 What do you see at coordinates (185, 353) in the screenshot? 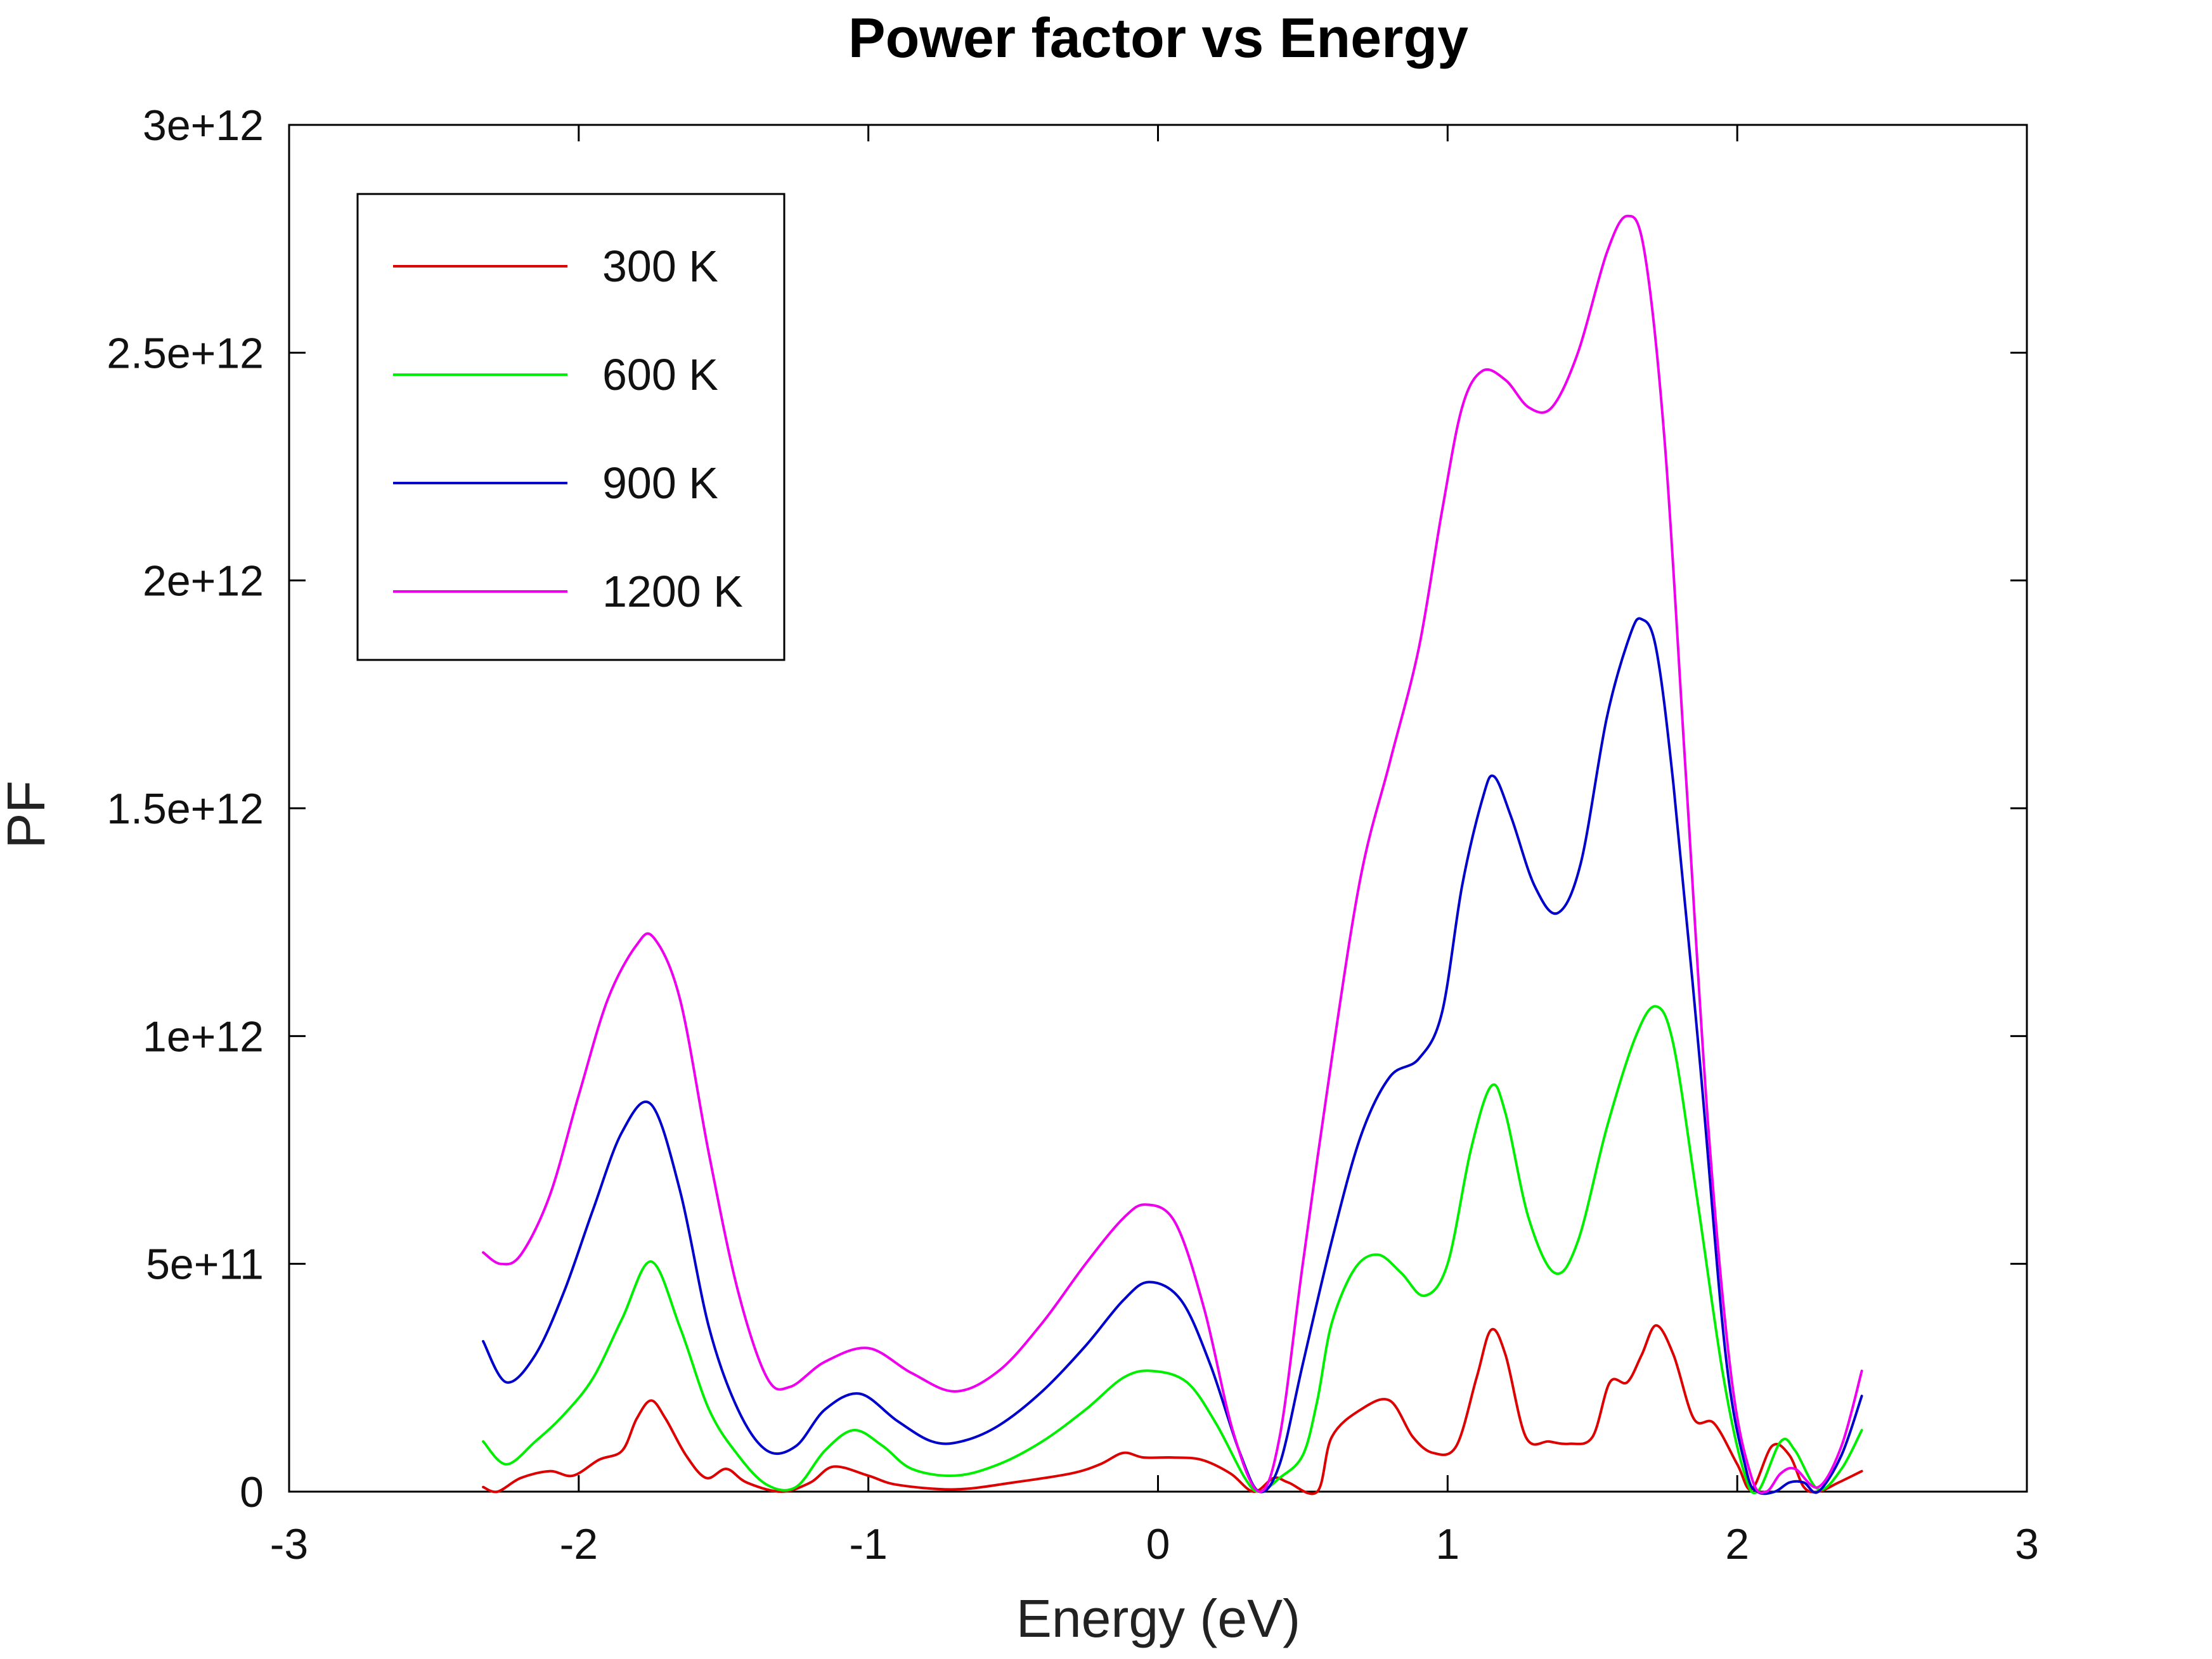
I see `y-tick-label: 2.5e+12` at bounding box center [185, 353].